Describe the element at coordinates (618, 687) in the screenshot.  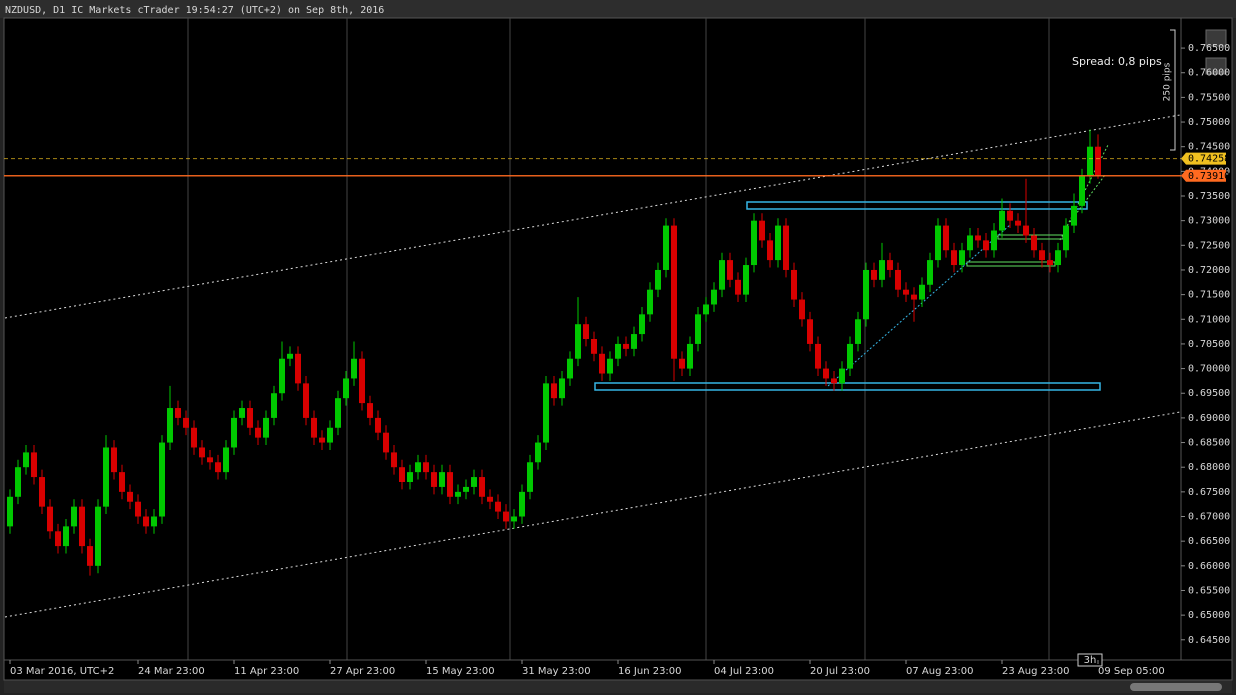
I see `scrollbar-track` at that location.